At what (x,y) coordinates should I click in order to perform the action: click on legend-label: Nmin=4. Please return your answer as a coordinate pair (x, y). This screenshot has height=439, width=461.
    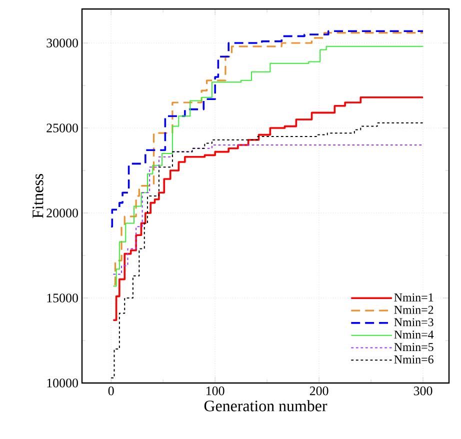
    Looking at the image, I should click on (414, 334).